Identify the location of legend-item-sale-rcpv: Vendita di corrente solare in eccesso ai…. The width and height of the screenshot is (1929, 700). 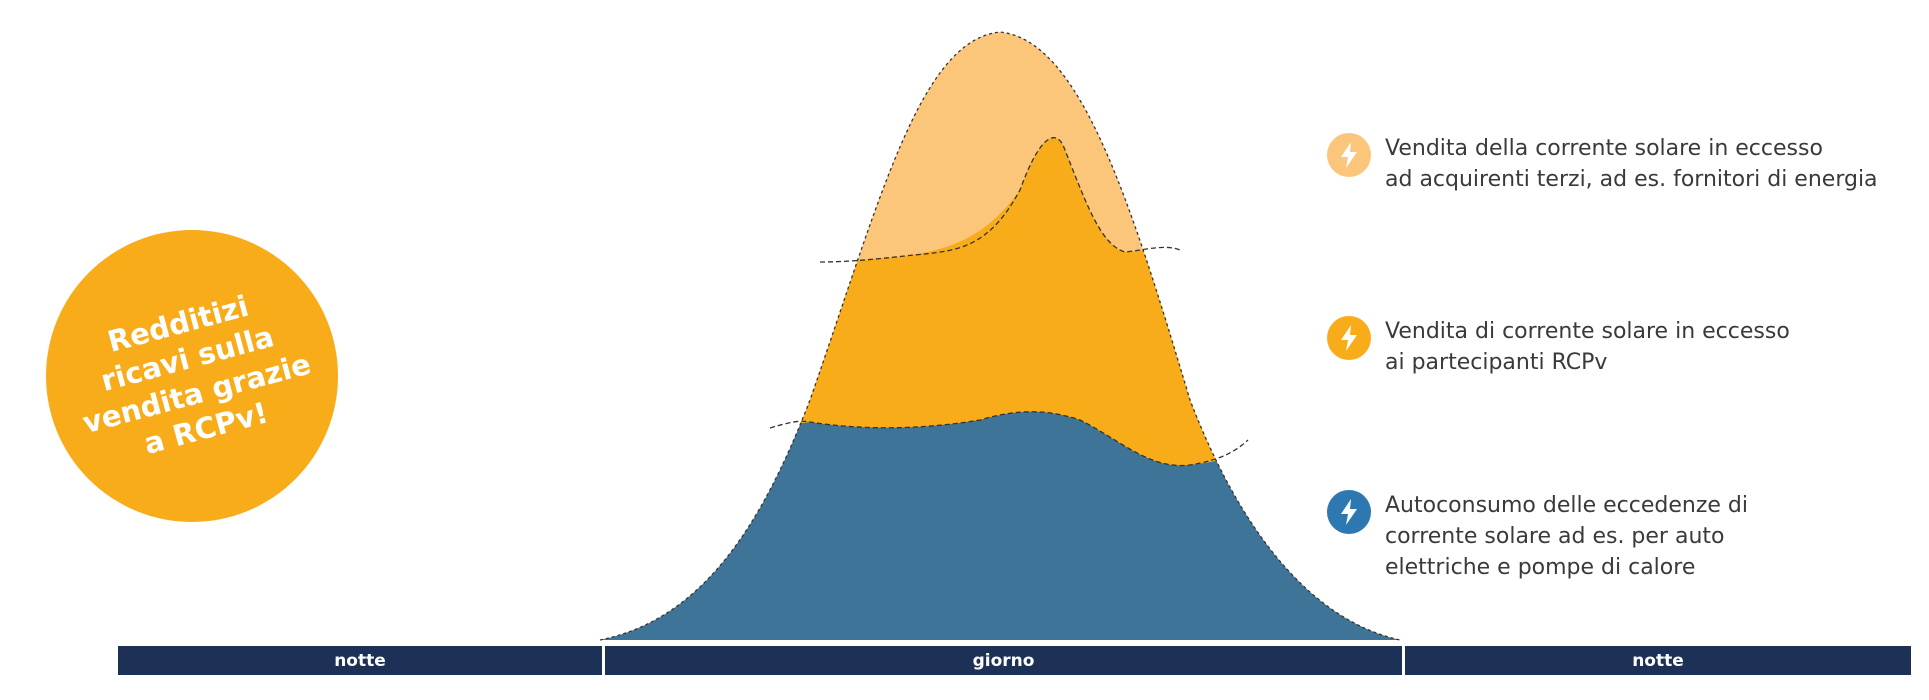
(1616, 347).